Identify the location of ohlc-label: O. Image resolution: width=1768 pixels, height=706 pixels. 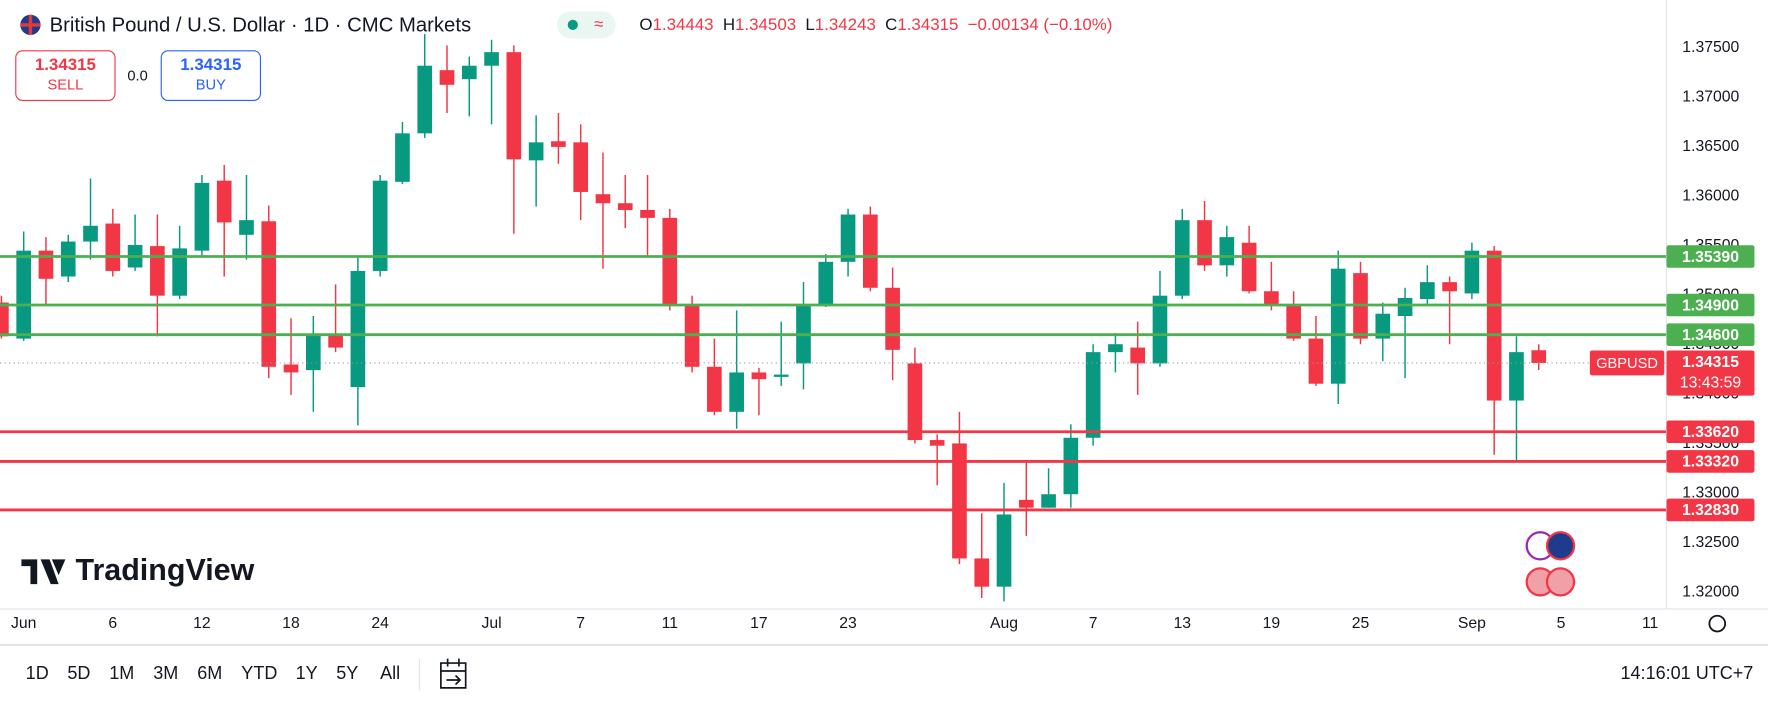
(645, 24).